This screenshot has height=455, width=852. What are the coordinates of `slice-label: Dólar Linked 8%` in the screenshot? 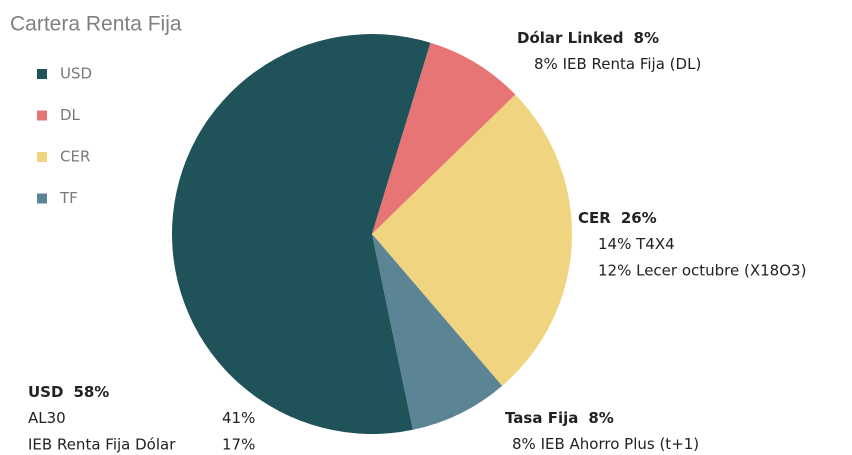 It's located at (588, 38).